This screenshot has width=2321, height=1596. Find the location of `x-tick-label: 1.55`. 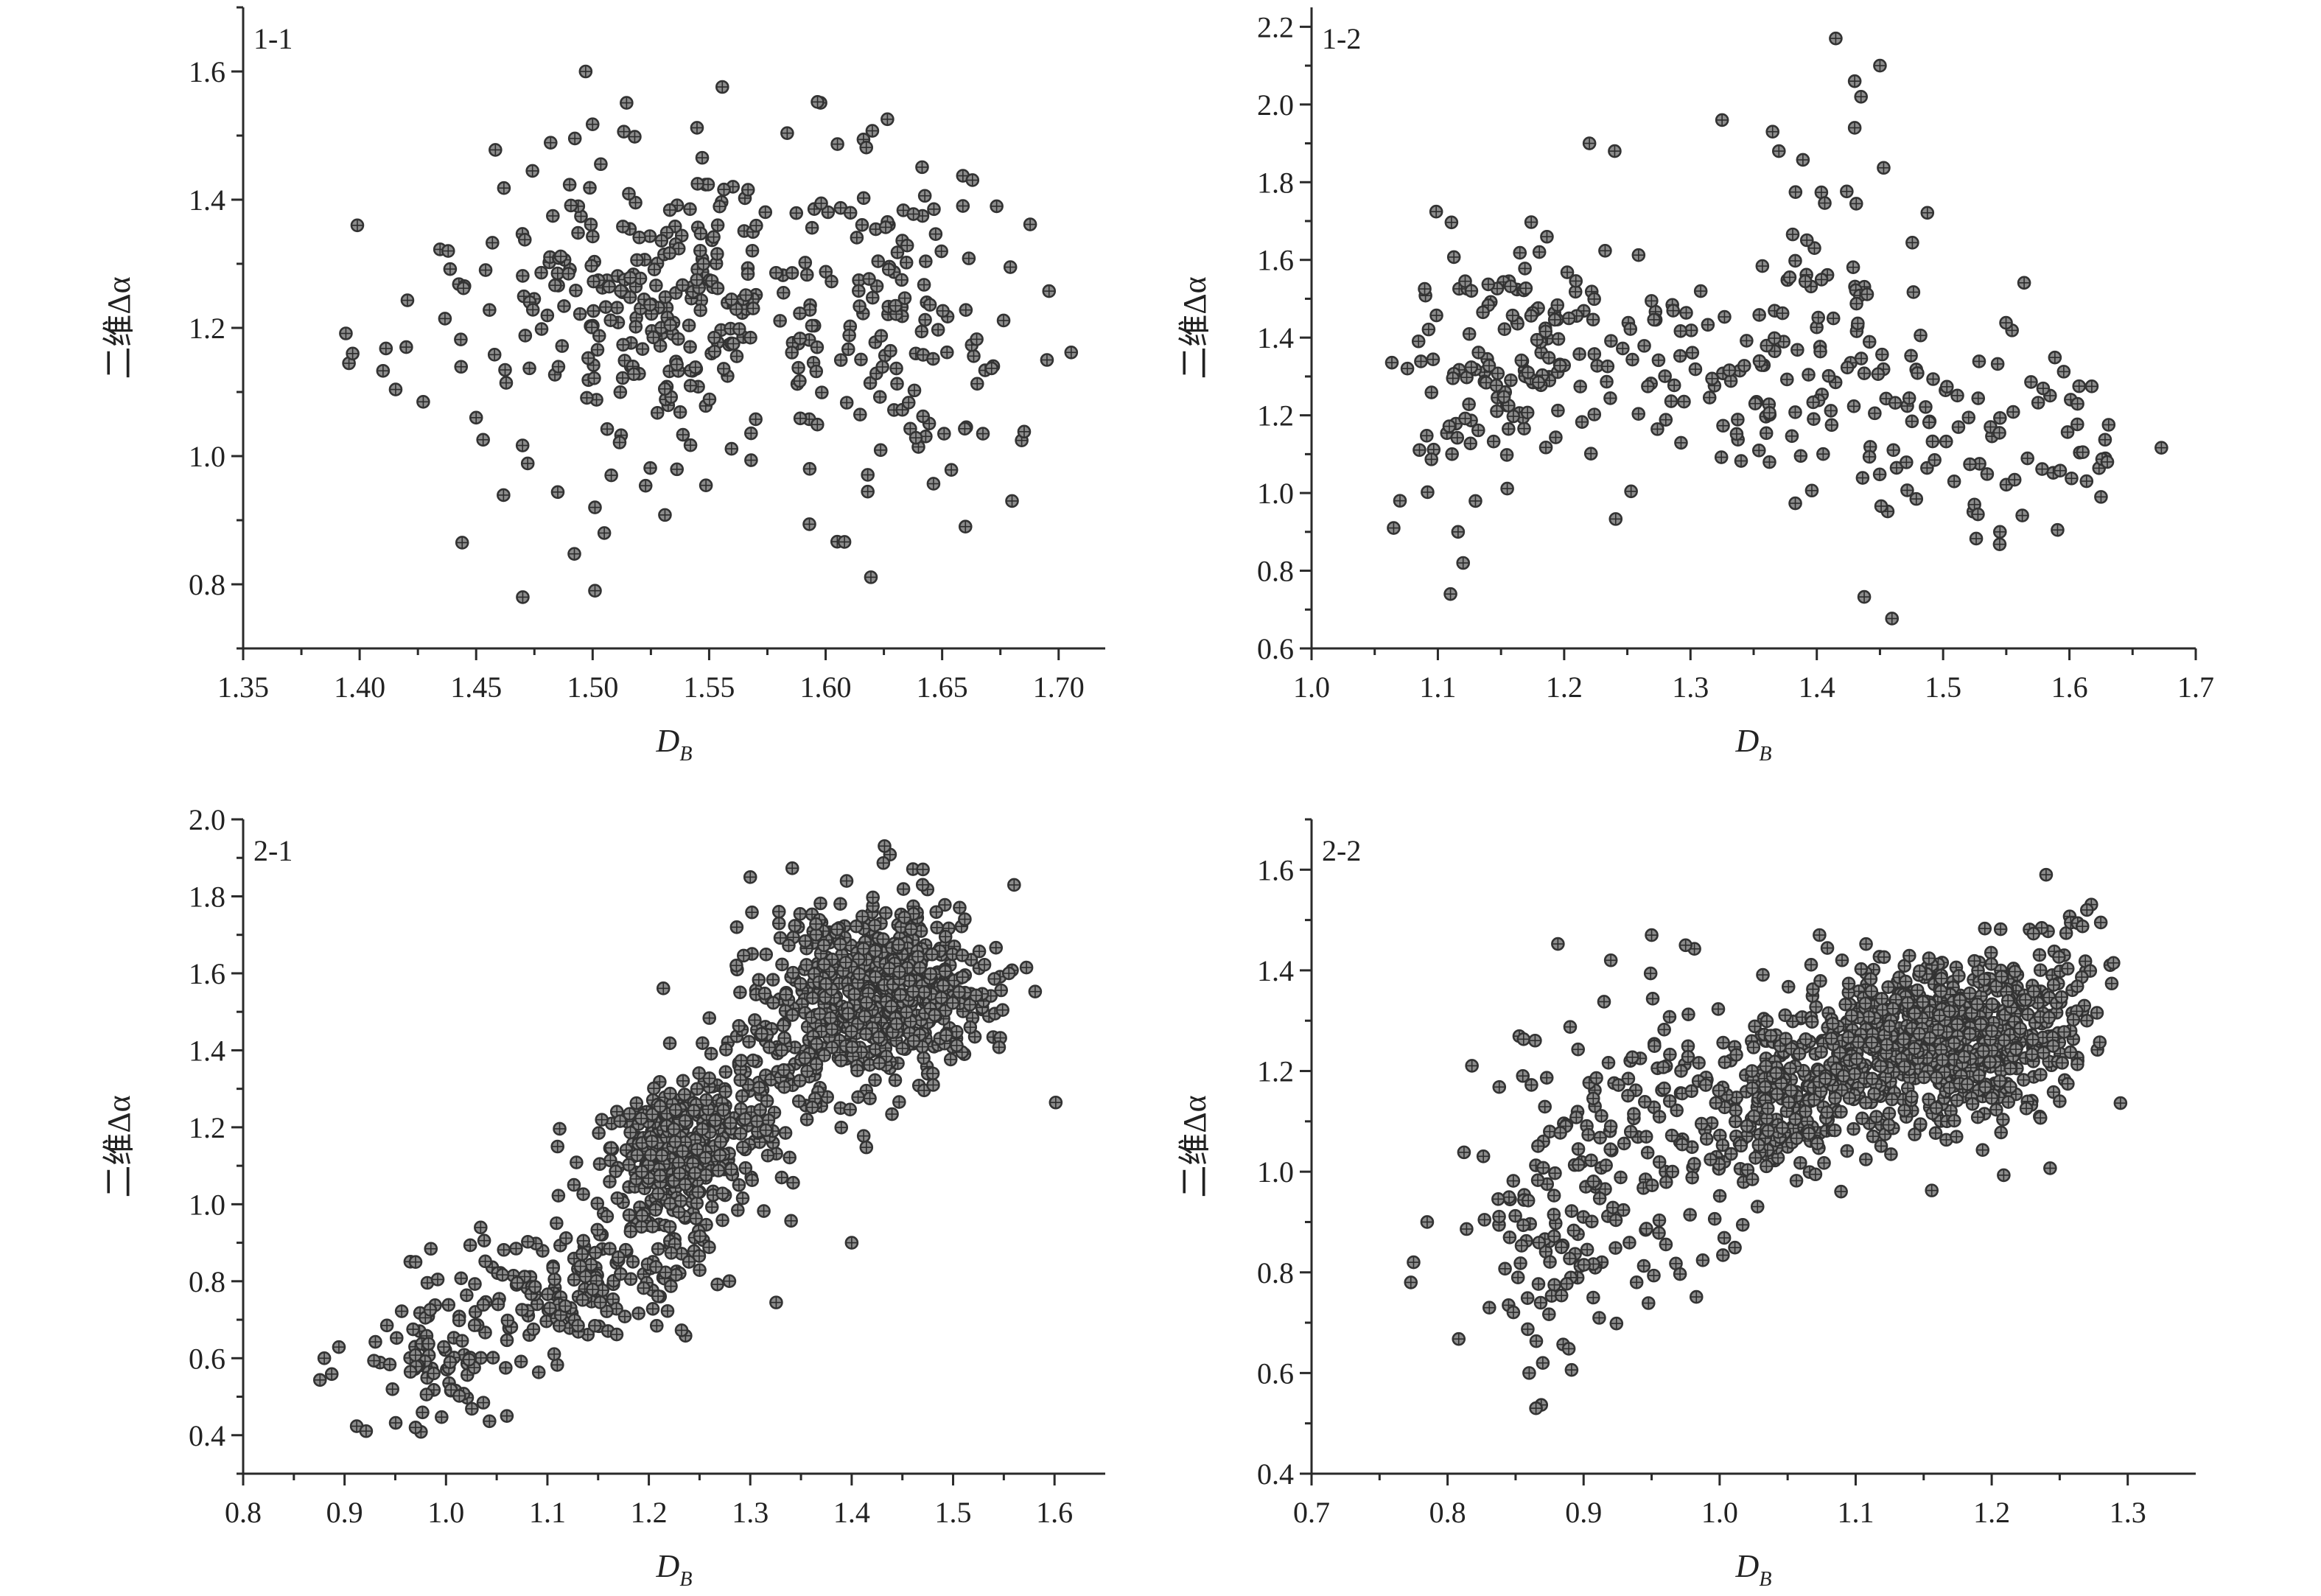

x-tick-label: 1.55 is located at coordinates (709, 687).